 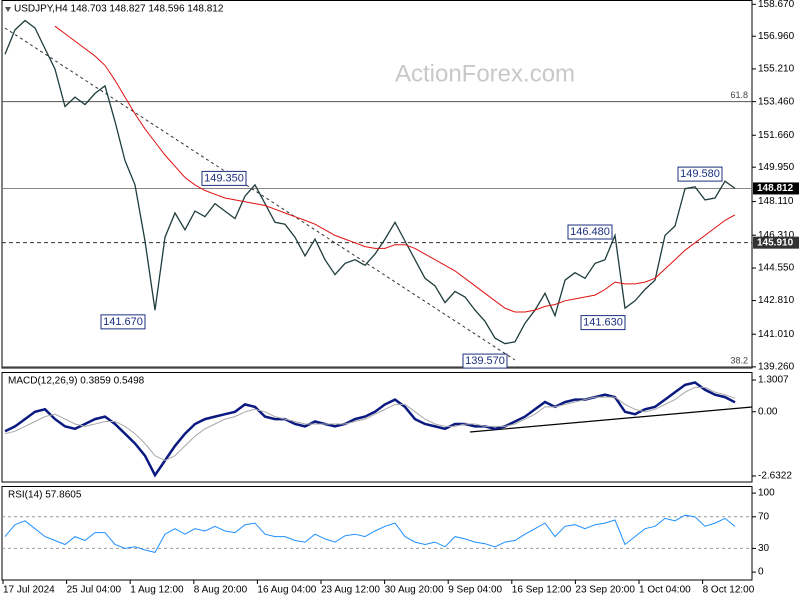 What do you see at coordinates (29, 590) in the screenshot?
I see `x-tick-label: 17 Jul 2024` at bounding box center [29, 590].